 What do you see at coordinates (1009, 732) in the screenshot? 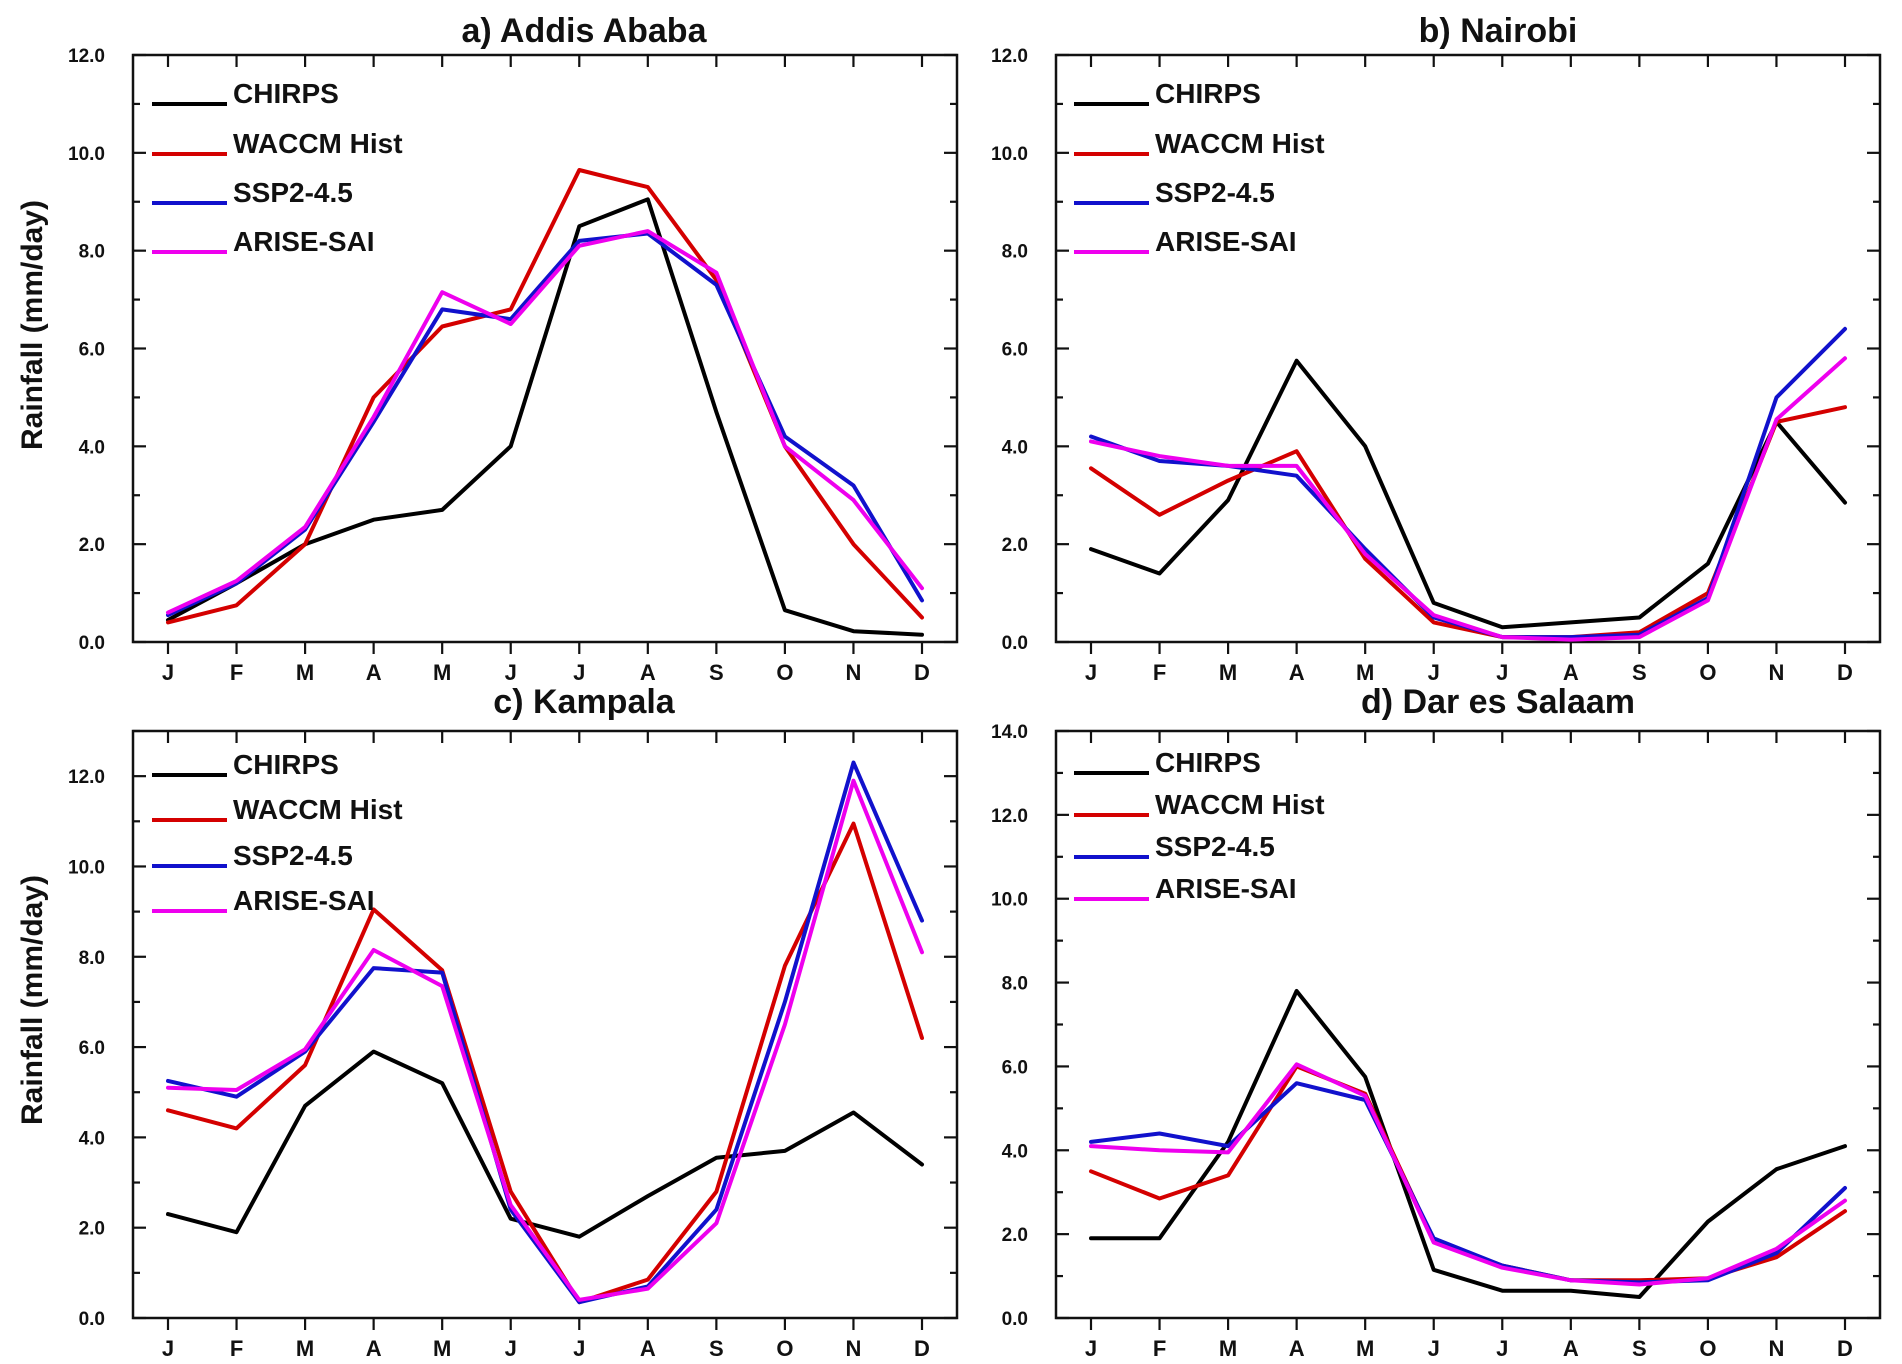
I see `y-tick-label: 14.0` at bounding box center [1009, 732].